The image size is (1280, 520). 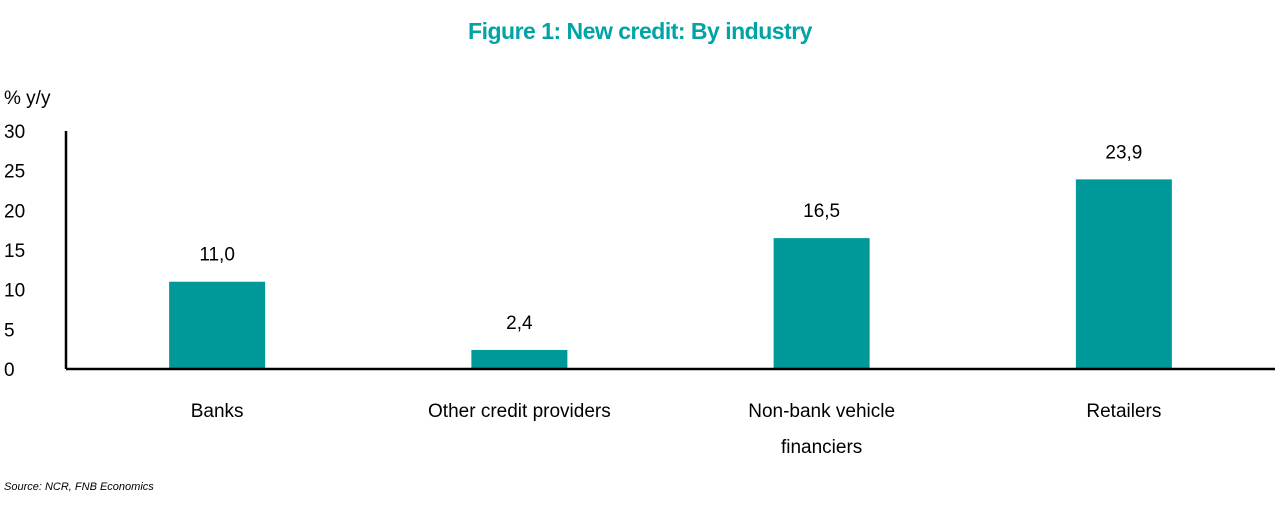 What do you see at coordinates (640, 31) in the screenshot?
I see `chart-title: Figure 1: New credit: By industry` at bounding box center [640, 31].